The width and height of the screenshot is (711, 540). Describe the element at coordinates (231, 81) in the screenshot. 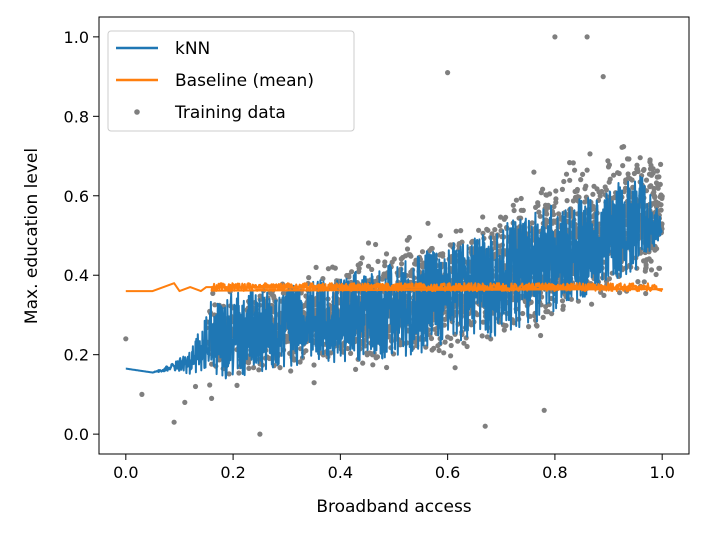

I see `legend: kNN Baseline (mean) Training data` at that location.